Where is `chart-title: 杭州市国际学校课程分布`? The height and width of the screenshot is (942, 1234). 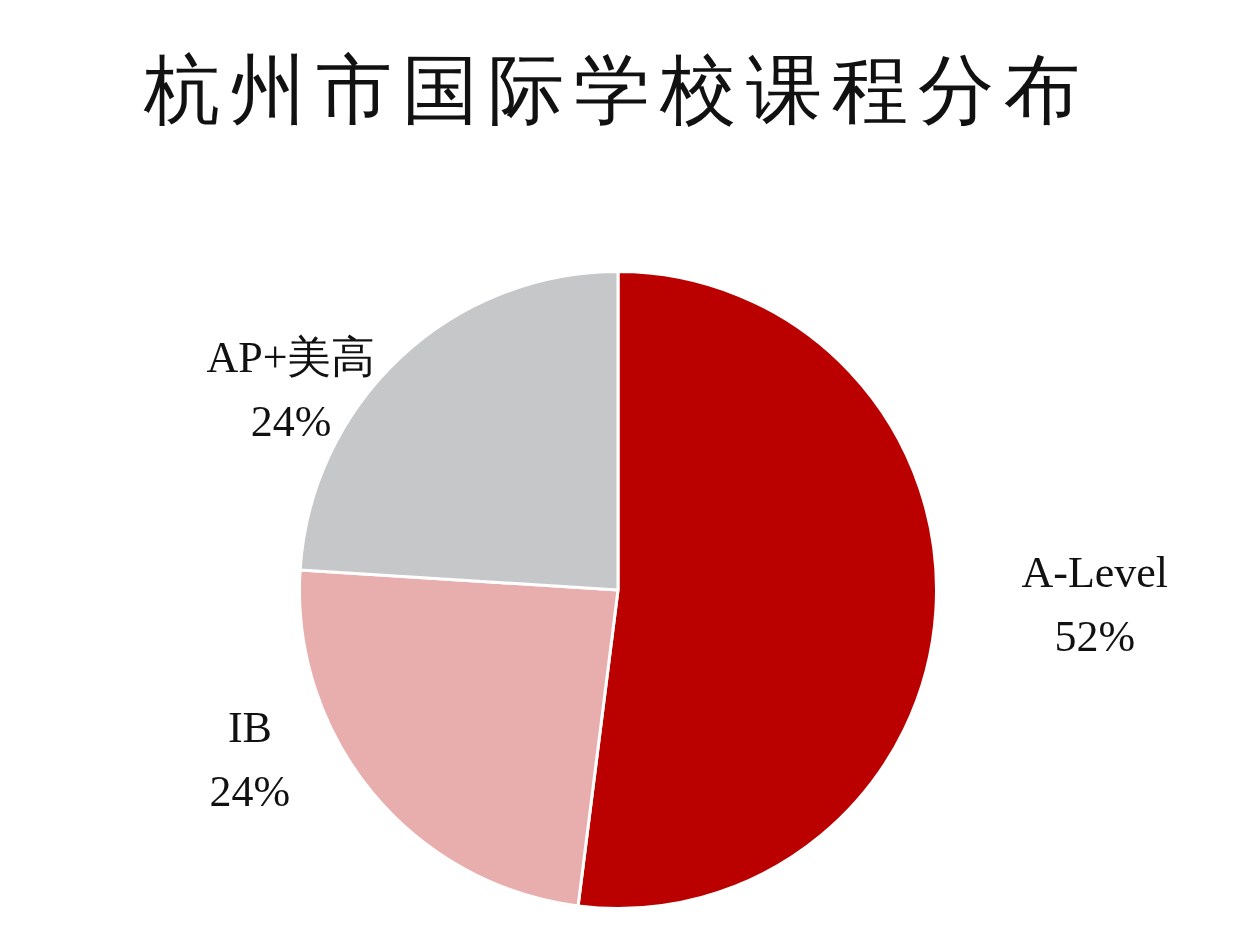
chart-title: 杭州市国际学校课程分布 is located at coordinates (617, 89).